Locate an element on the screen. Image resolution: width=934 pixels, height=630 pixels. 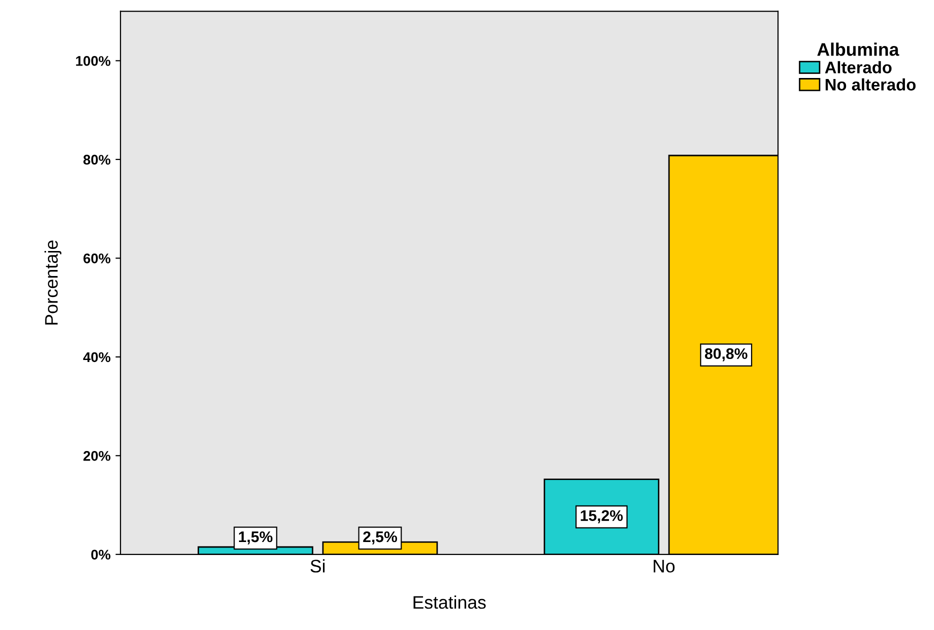
y-axis-title: Porcentaje is located at coordinates (53, 282).